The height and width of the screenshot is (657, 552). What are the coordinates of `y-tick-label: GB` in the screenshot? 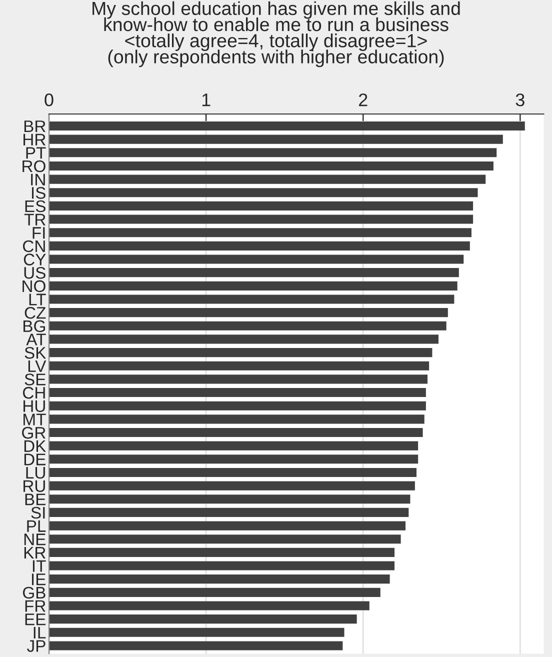 It's located at (34, 592).